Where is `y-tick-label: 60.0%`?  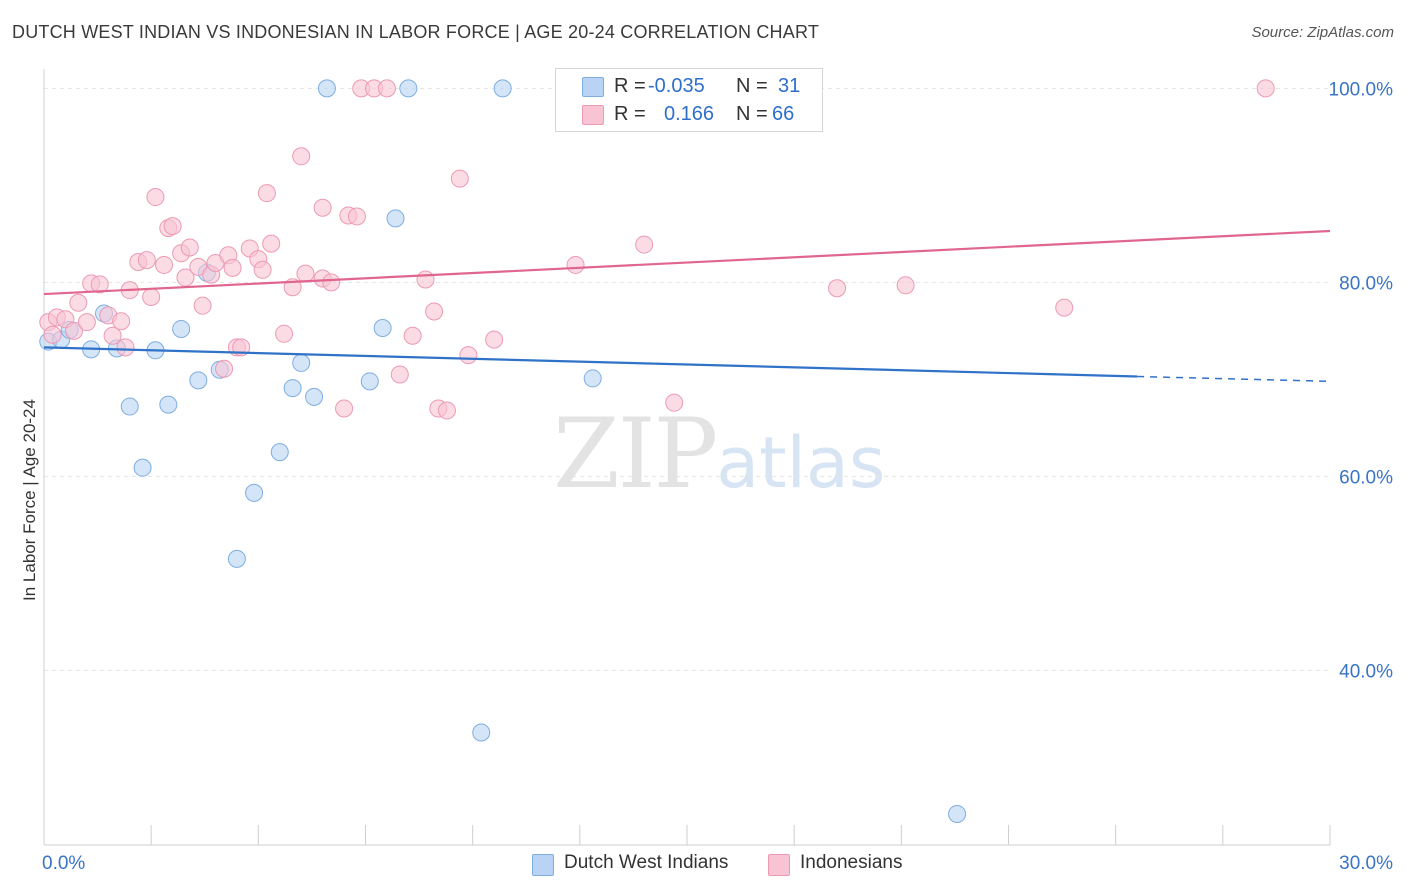
y-tick-label: 60.0% is located at coordinates (1366, 477).